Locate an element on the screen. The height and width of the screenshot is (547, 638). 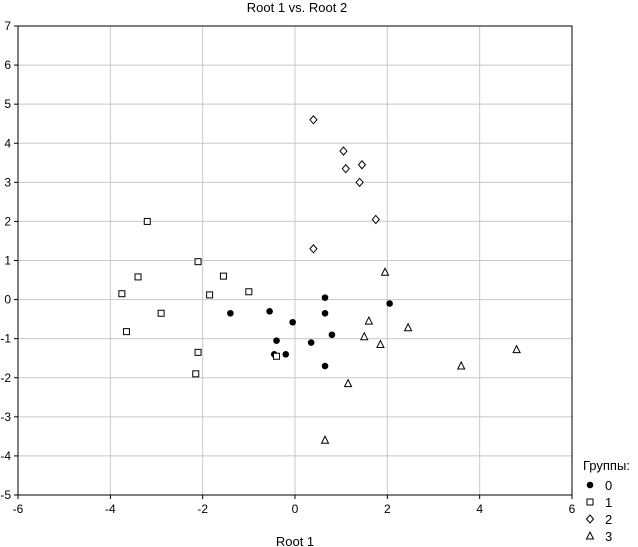
y-tick-label: -2 is located at coordinates (5, 378).